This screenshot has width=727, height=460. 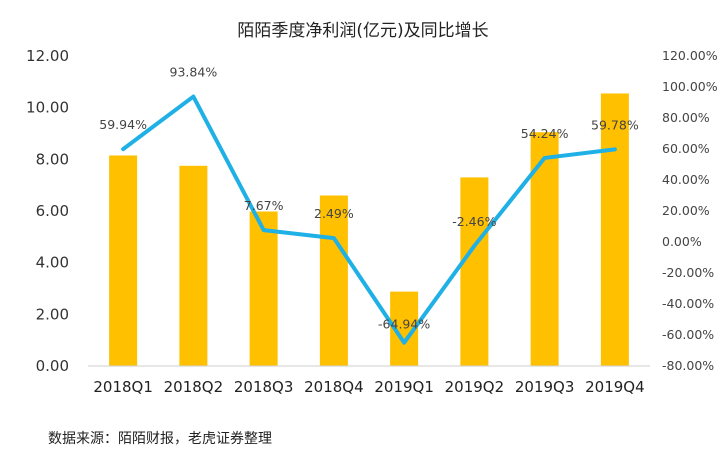 What do you see at coordinates (614, 229) in the screenshot?
I see `bar-2019Q4` at bounding box center [614, 229].